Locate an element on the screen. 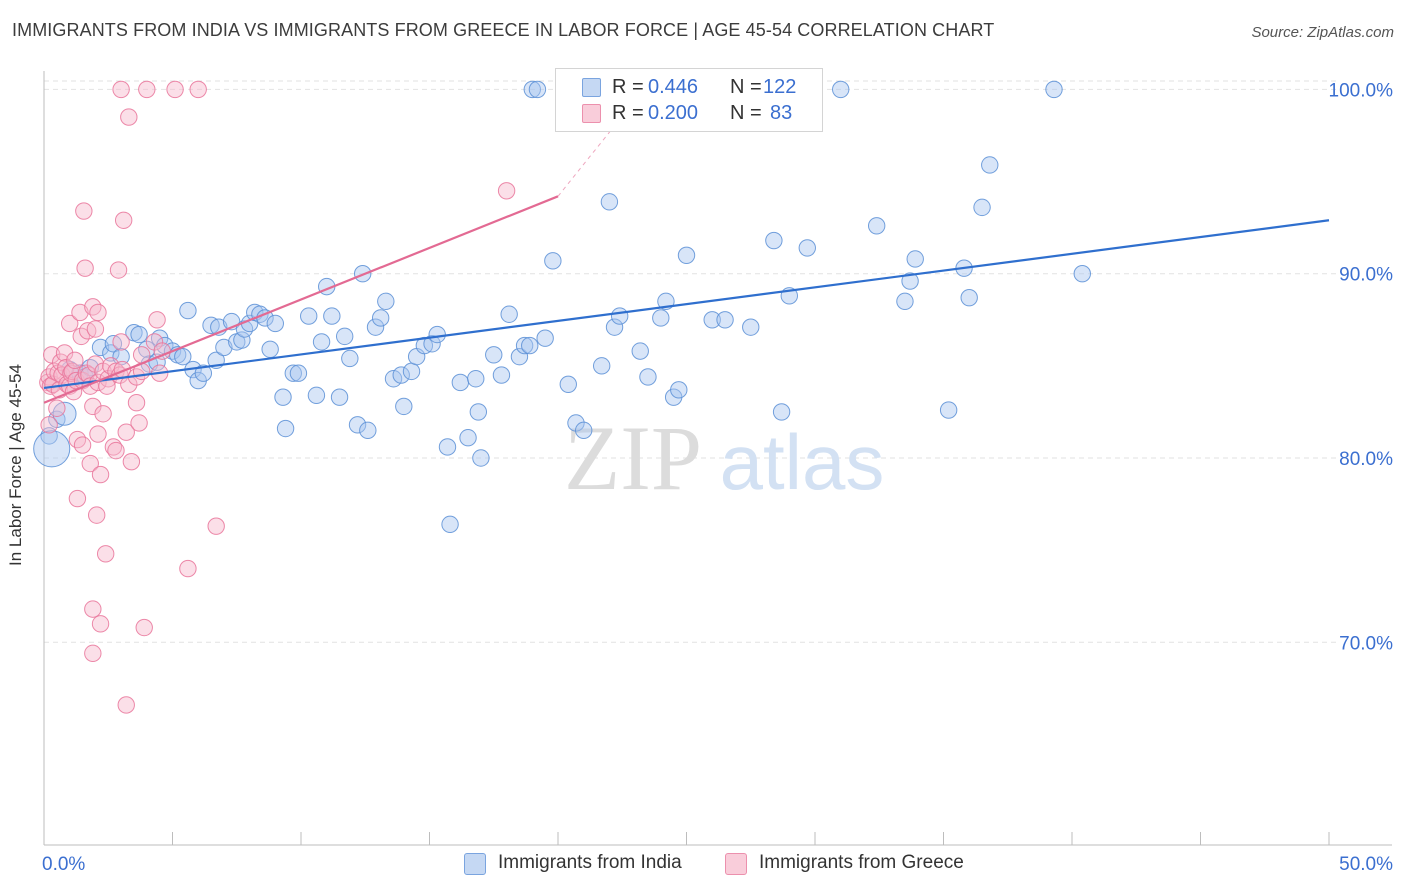 The image size is (1406, 892). legend-swatch-greece is located at coordinates (591, 113).